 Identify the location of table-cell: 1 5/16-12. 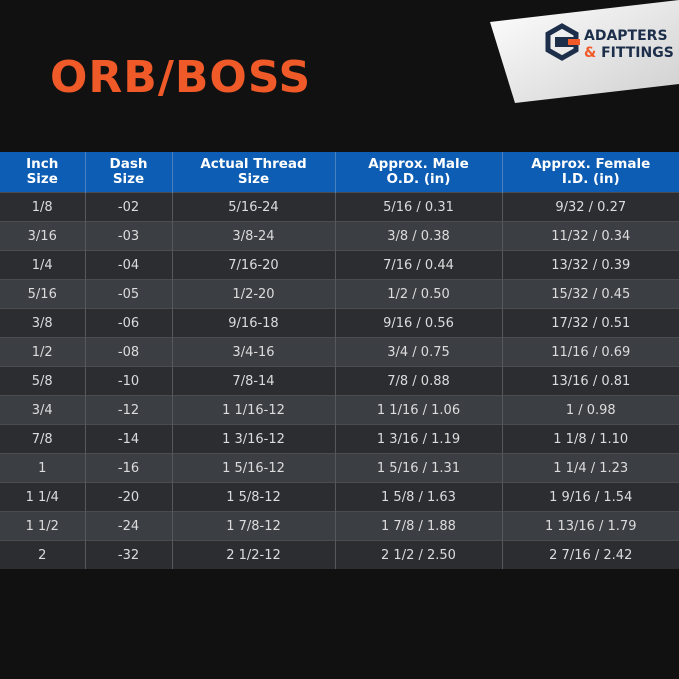
(254, 468).